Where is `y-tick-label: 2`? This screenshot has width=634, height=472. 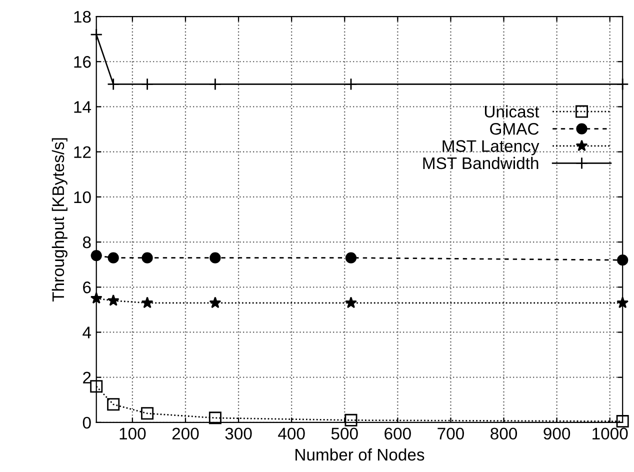
y-tick-label: 2 is located at coordinates (87, 378).